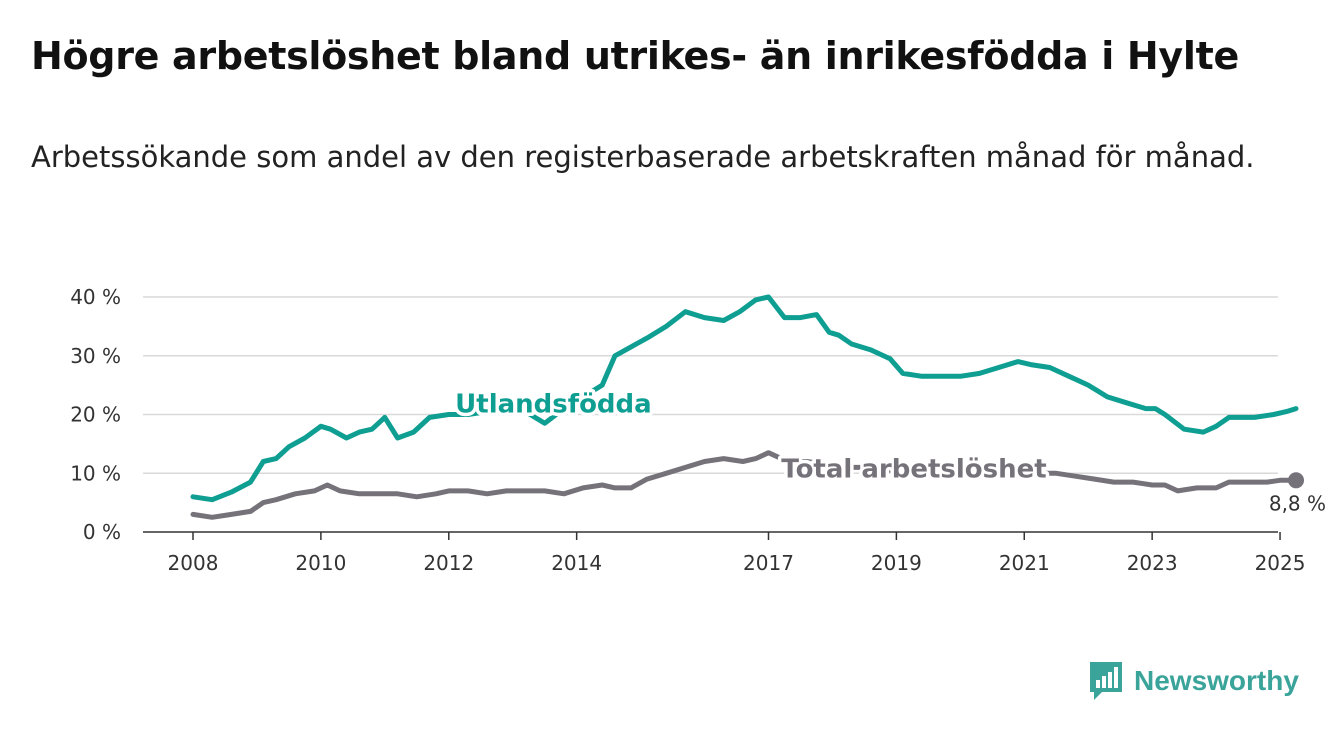 The width and height of the screenshot is (1340, 734). What do you see at coordinates (1296, 480) in the screenshot?
I see `end-point-marker` at bounding box center [1296, 480].